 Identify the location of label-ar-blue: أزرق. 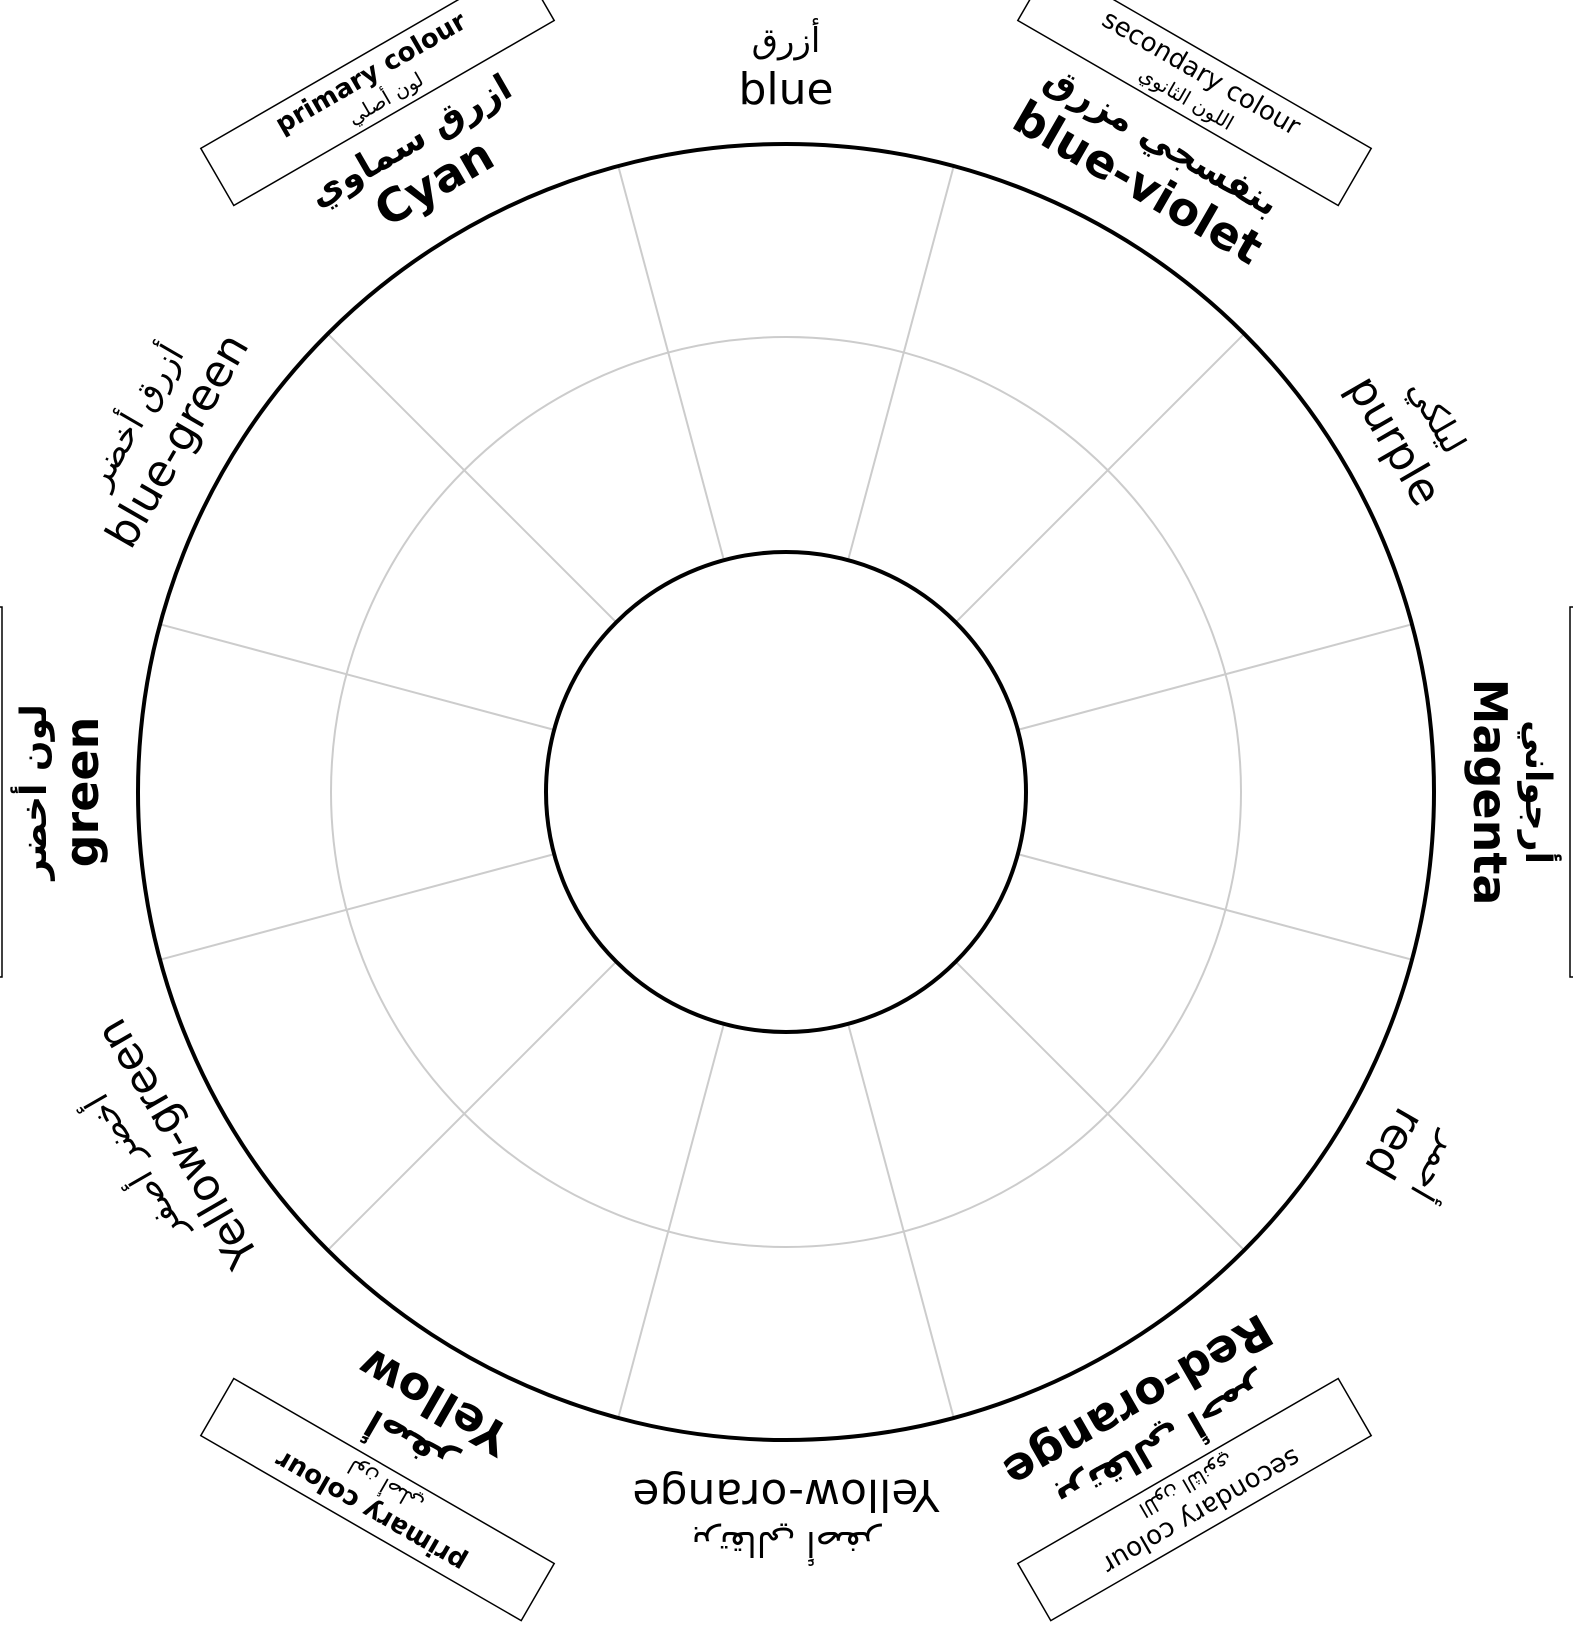
(786, 39).